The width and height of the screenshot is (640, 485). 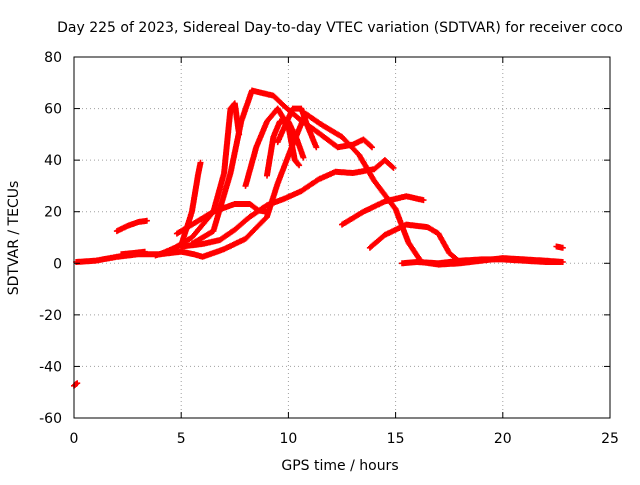 What do you see at coordinates (14, 238) in the screenshot?
I see `y-axis-title: SDTVAR / TECUs` at bounding box center [14, 238].